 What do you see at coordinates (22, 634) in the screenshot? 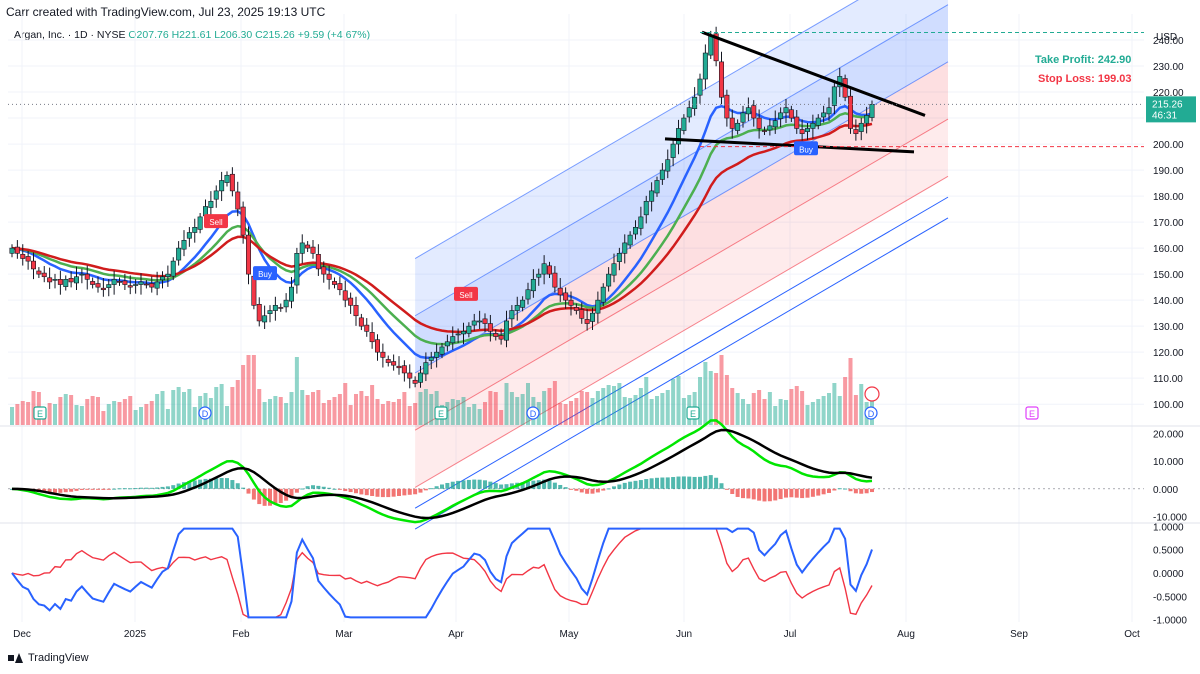
I see `time-tick-label: Dec` at bounding box center [22, 634].